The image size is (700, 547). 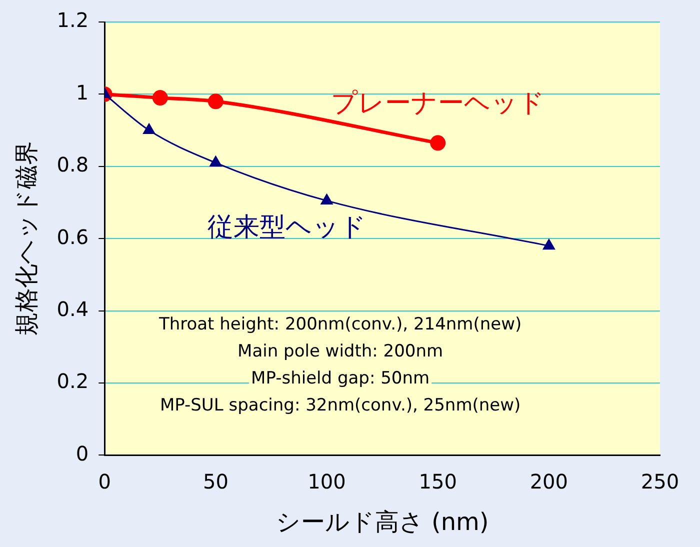 I want to click on annotation: Main pole width: 200nm, so click(x=341, y=352).